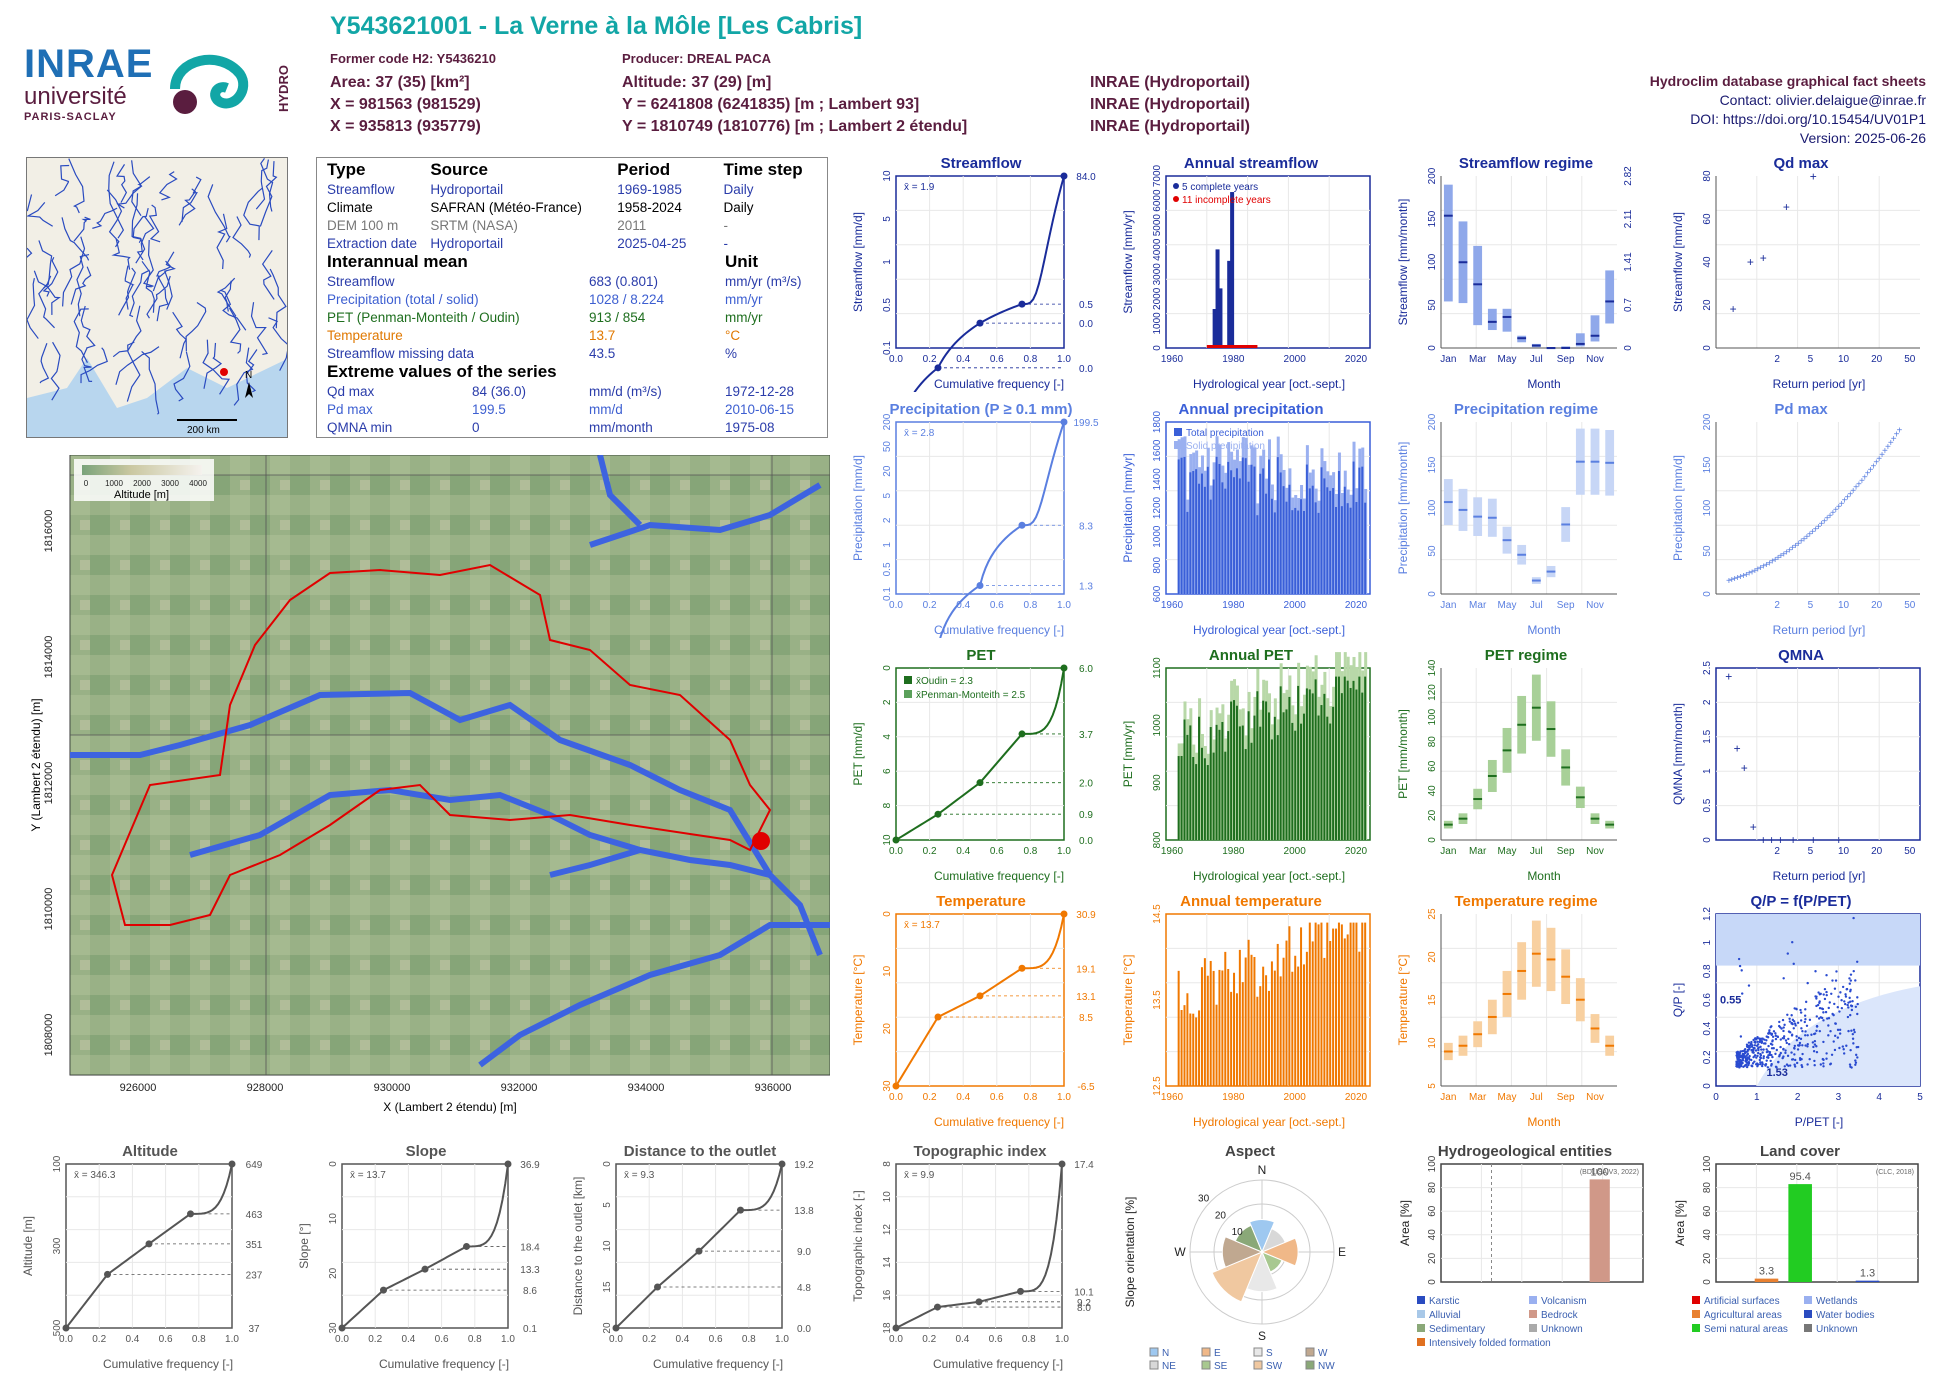 Image resolution: width=1960 pixels, height=1386 pixels. I want to click on month-tick-label: Mar, so click(1478, 359).